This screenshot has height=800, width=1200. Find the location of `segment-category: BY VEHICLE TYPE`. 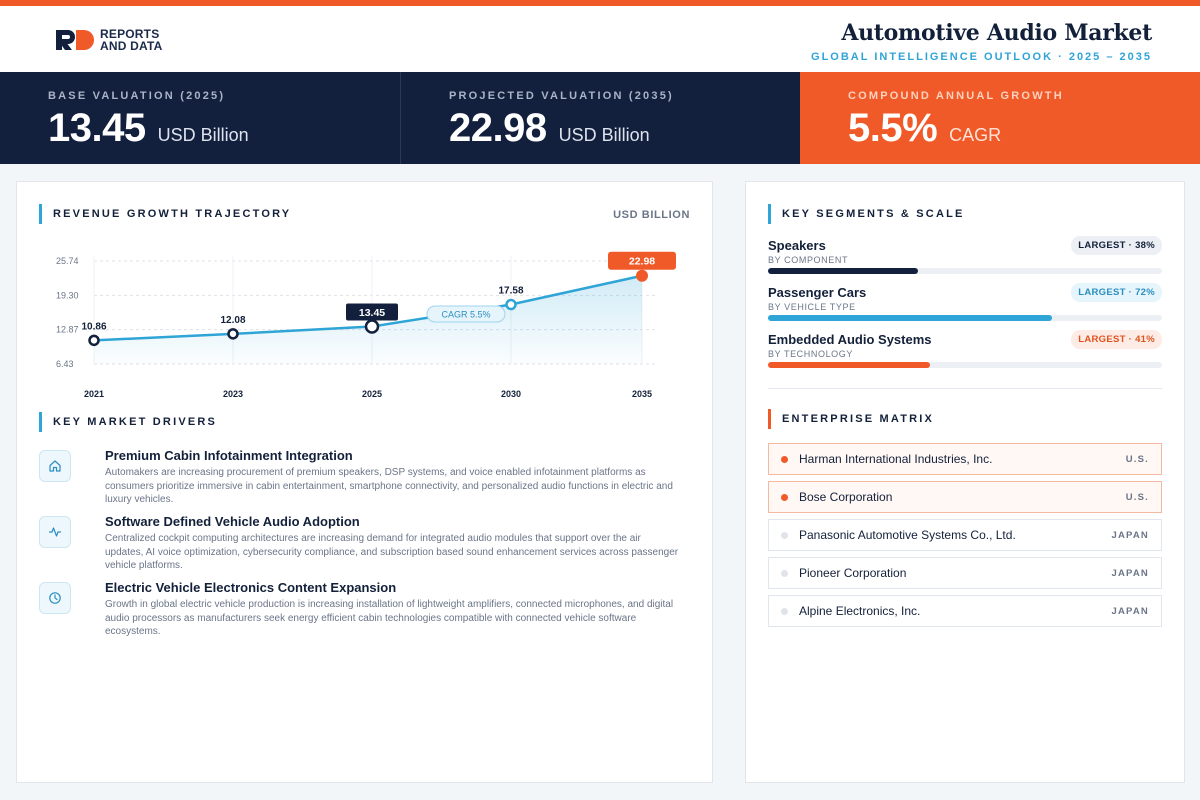

segment-category: BY VEHICLE TYPE is located at coordinates (812, 307).